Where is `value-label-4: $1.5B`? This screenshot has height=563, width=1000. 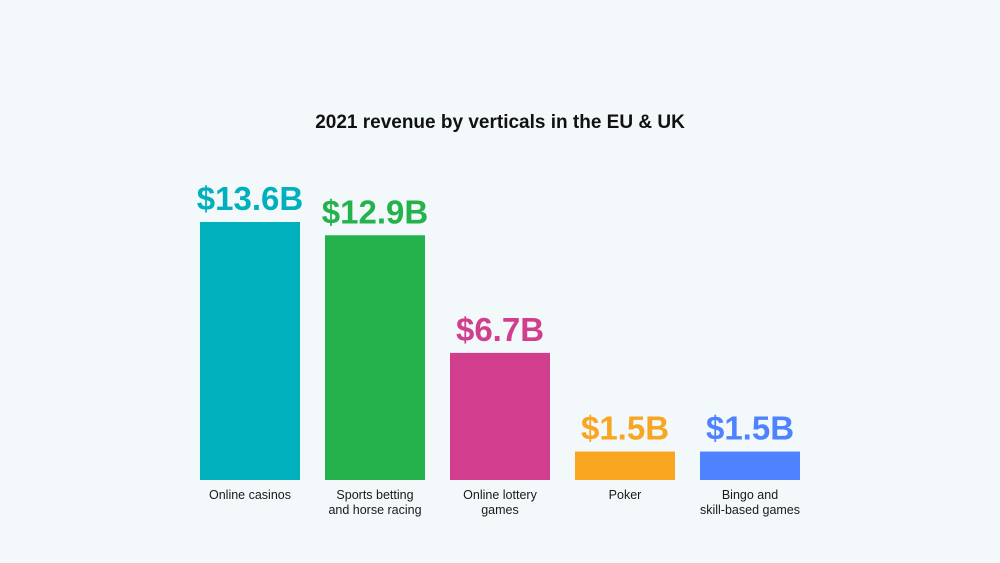 value-label-4: $1.5B is located at coordinates (750, 428).